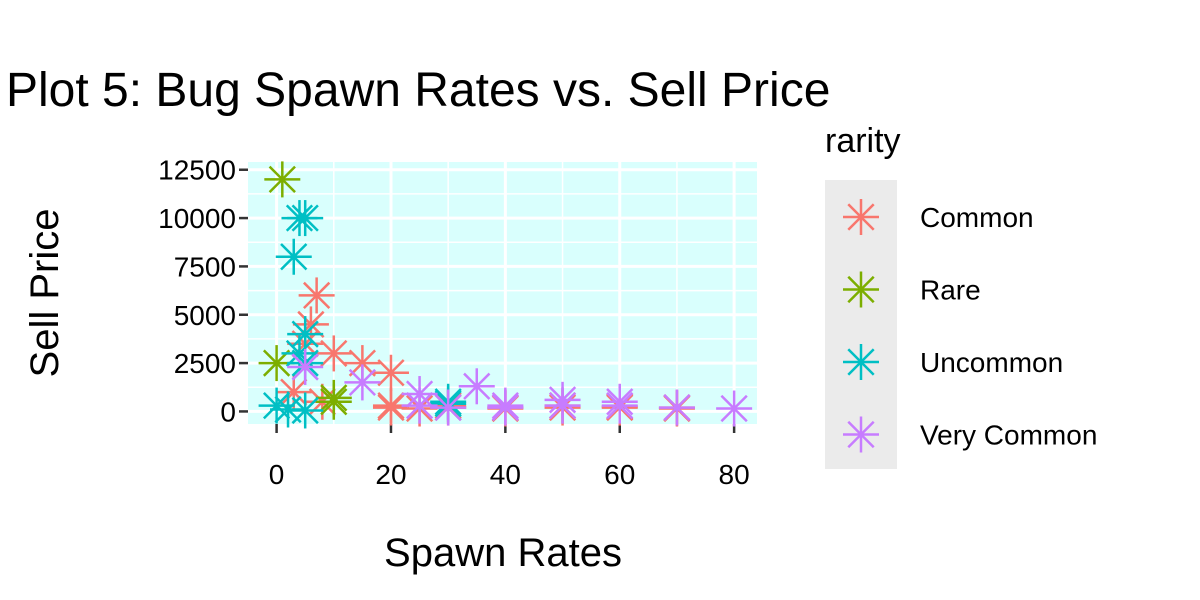  Describe the element at coordinates (950, 290) in the screenshot. I see `legend-label-rare: Rare` at that location.